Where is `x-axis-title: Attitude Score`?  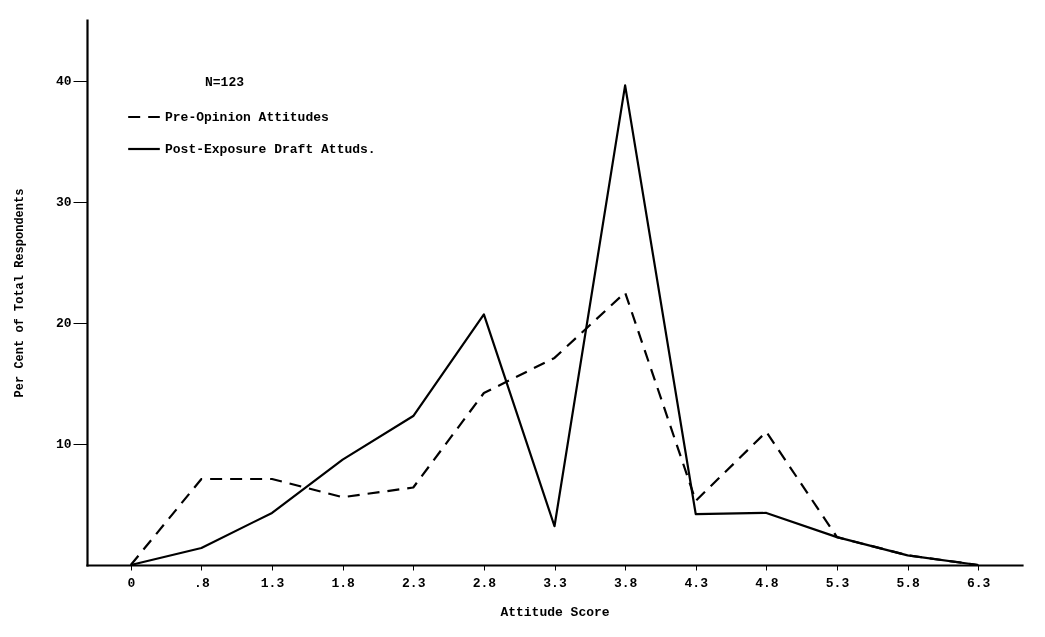 x-axis-title: Attitude Score is located at coordinates (555, 612).